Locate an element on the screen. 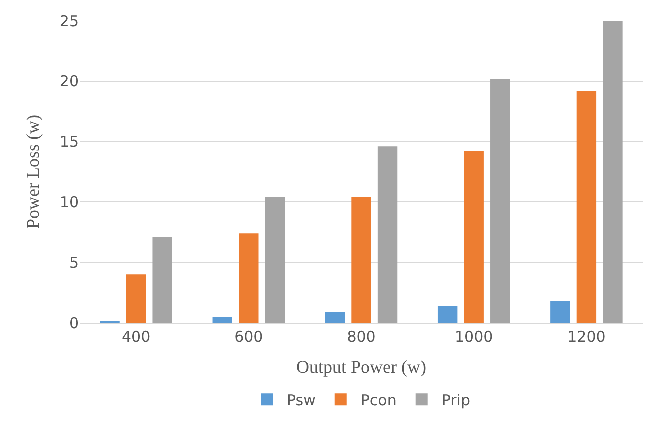 The height and width of the screenshot is (429, 661). y-tick-label: 20 is located at coordinates (69, 81).